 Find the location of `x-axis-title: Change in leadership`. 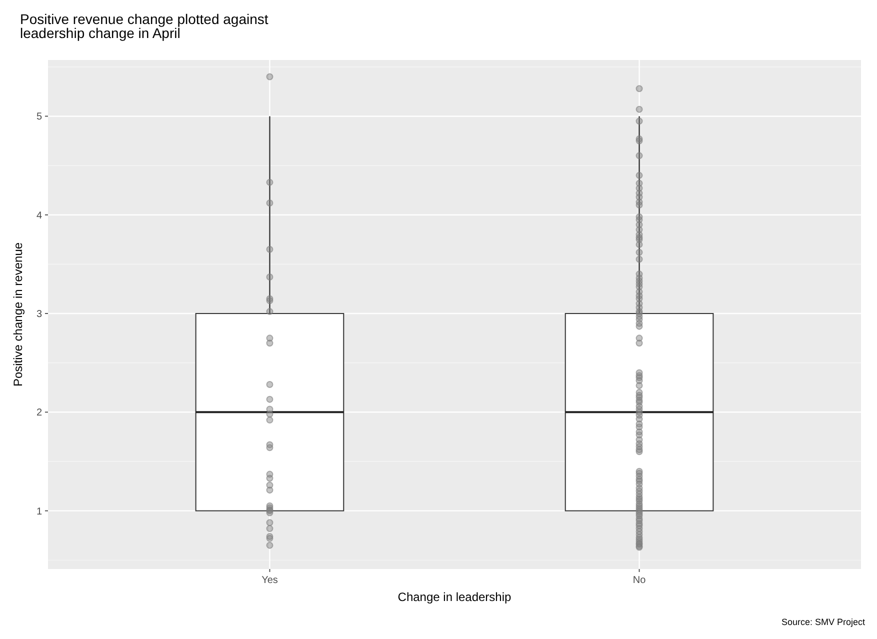

x-axis-title: Change in leadership is located at coordinates (455, 597).